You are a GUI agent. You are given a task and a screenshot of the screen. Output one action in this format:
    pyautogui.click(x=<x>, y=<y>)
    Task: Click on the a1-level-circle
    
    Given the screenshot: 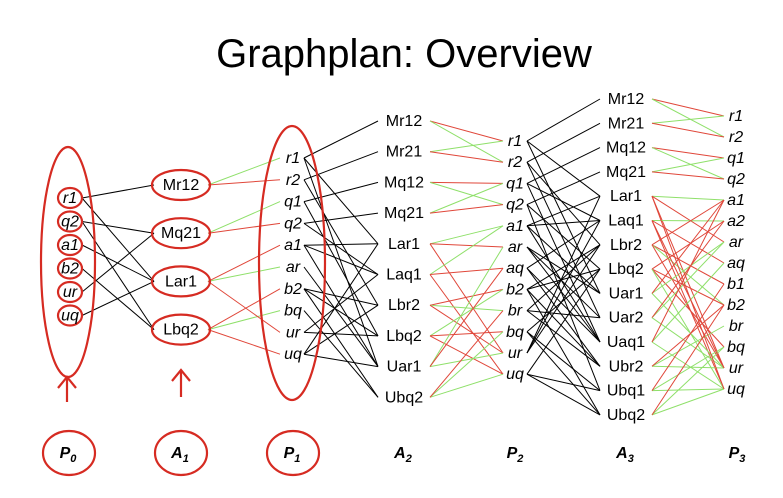 What is the action you would take?
    pyautogui.click(x=181, y=453)
    